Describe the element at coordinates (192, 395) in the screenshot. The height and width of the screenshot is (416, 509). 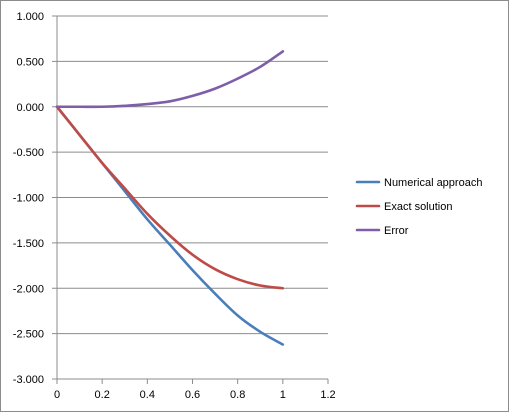
I see `x-tick-label: 0.6` at that location.